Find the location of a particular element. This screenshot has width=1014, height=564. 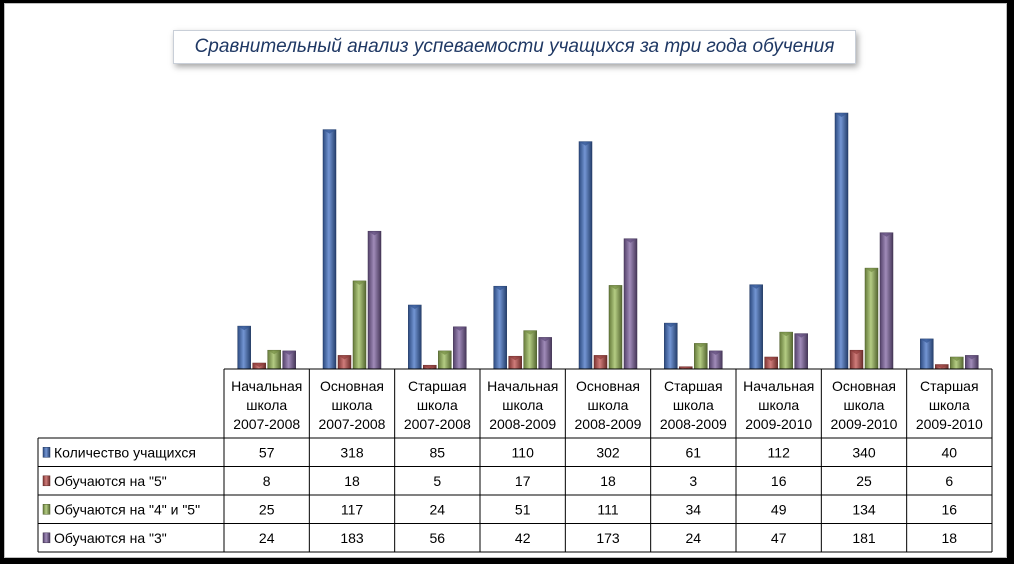

data-cell-value: 57 is located at coordinates (267, 452).